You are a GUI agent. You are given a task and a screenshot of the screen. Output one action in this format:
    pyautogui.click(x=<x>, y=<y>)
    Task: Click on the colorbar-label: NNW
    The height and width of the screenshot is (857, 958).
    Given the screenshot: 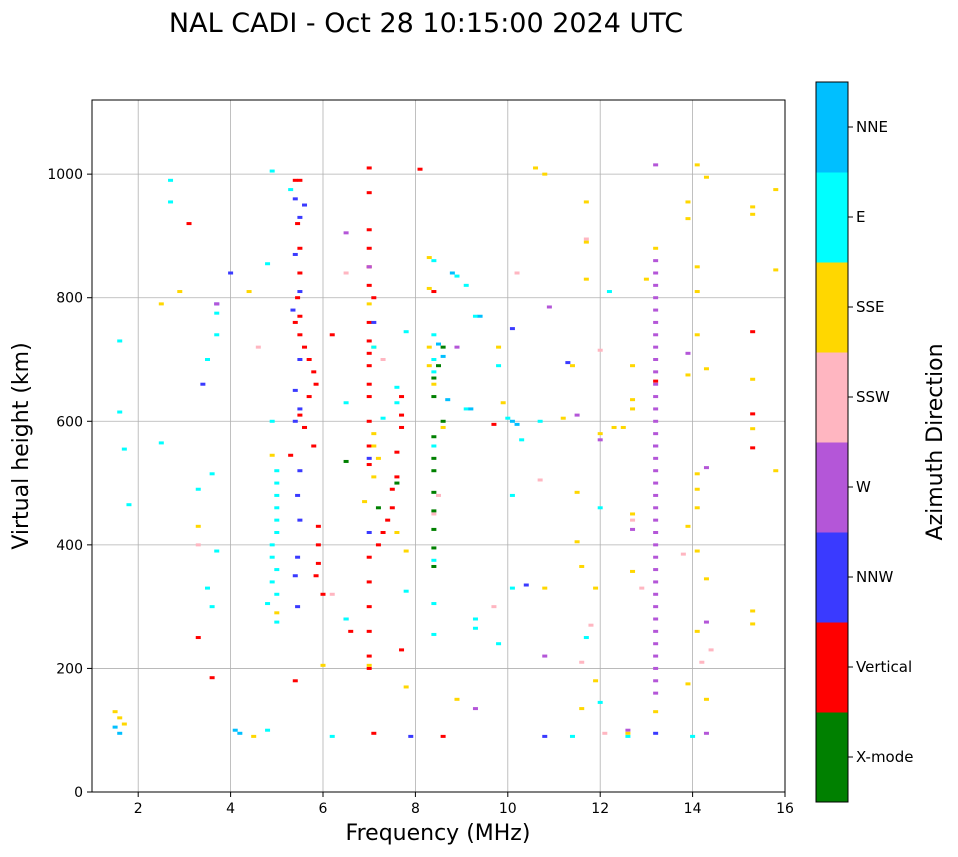 What is the action you would take?
    pyautogui.click(x=874, y=577)
    